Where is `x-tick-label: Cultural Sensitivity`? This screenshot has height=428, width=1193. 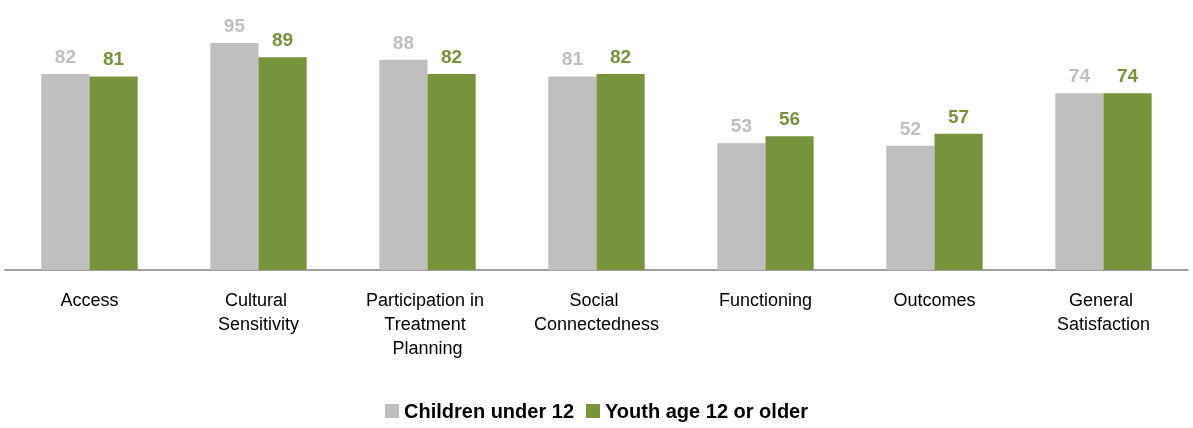
x-tick-label: Cultural Sensitivity is located at coordinates (258, 312).